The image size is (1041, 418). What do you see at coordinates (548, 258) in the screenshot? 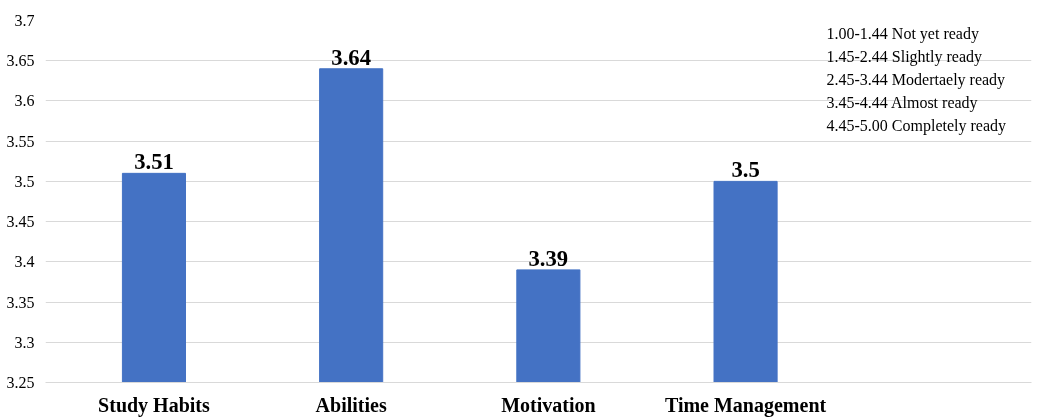
I see `data-label: 3.39` at bounding box center [548, 258].